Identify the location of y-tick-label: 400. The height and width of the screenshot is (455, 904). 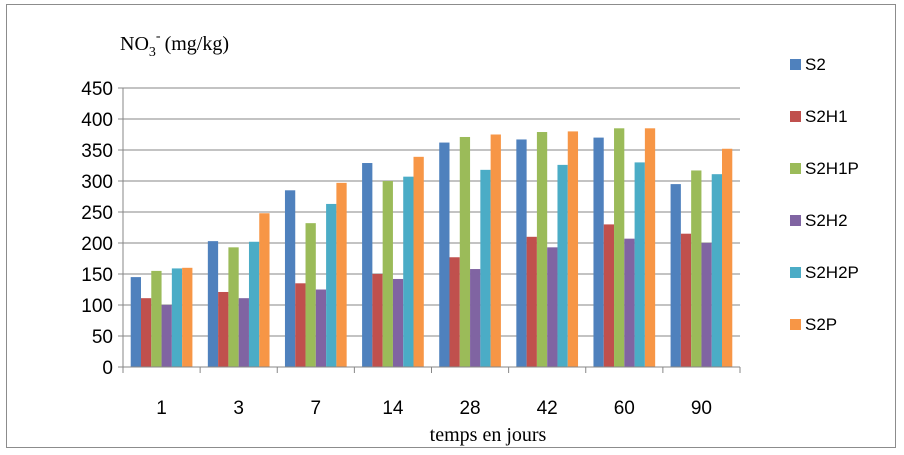
(97, 120).